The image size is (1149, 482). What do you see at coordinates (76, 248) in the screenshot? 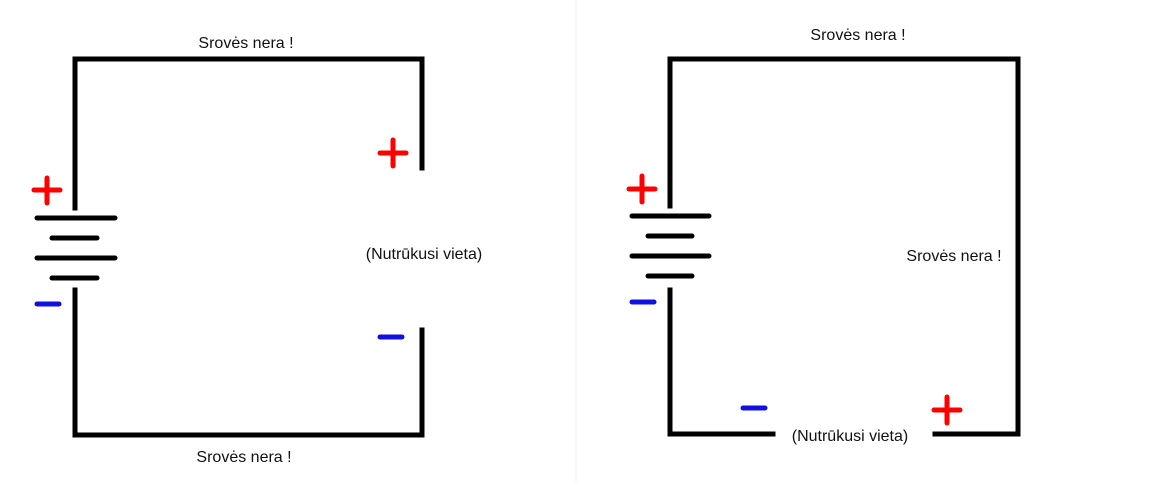
I see `left-battery` at bounding box center [76, 248].